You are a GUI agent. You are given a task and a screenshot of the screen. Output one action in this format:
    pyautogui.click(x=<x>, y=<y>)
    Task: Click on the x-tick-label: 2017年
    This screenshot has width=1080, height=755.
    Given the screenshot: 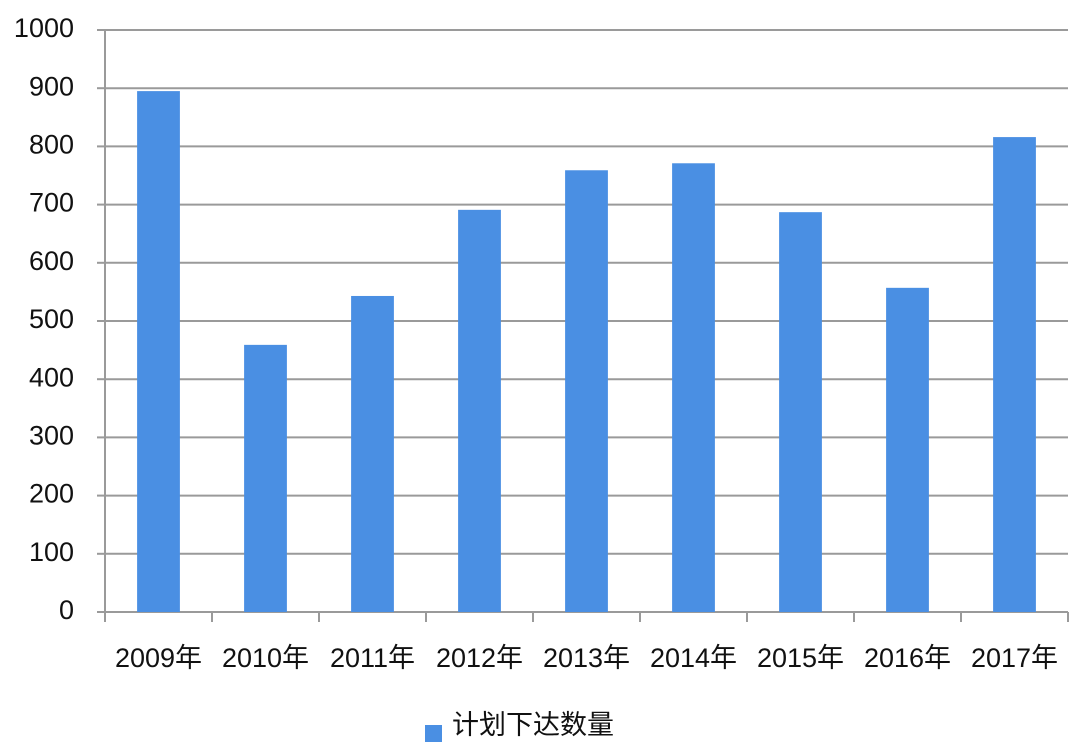 What is the action you would take?
    pyautogui.click(x=1014, y=658)
    